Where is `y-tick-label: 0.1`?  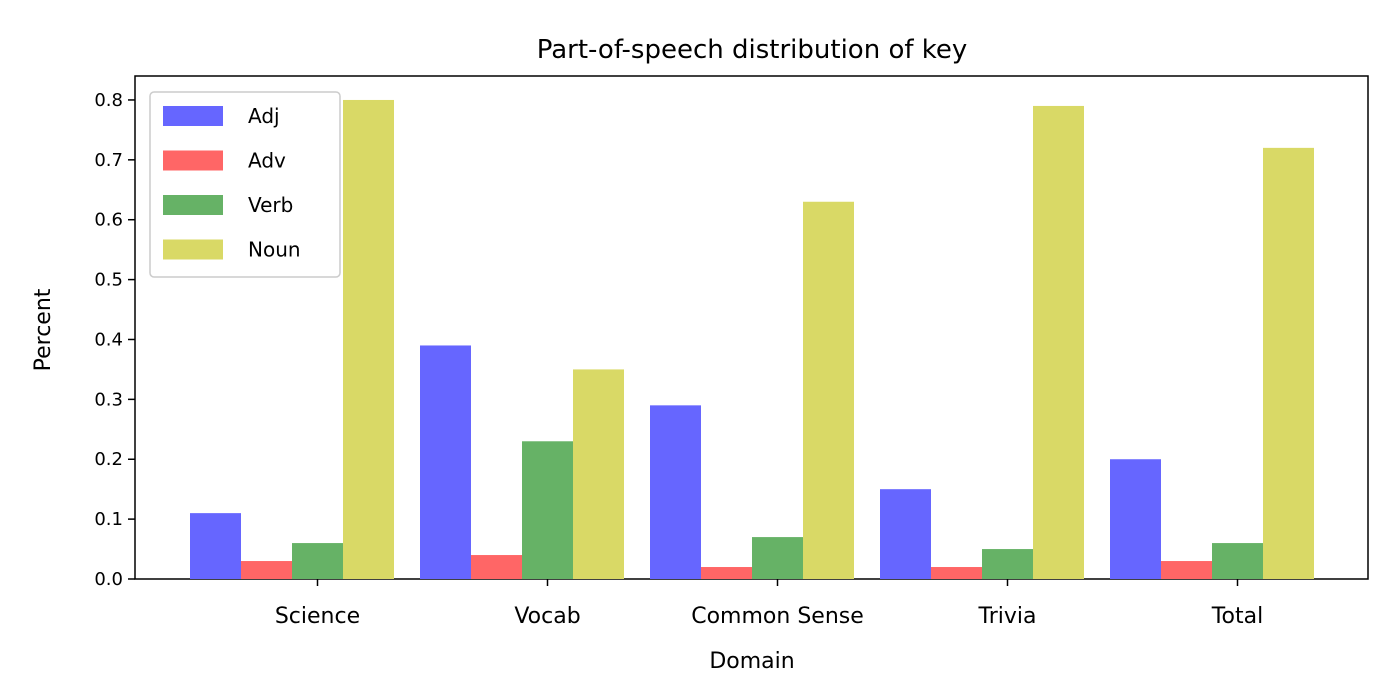 y-tick-label: 0.1 is located at coordinates (108, 519).